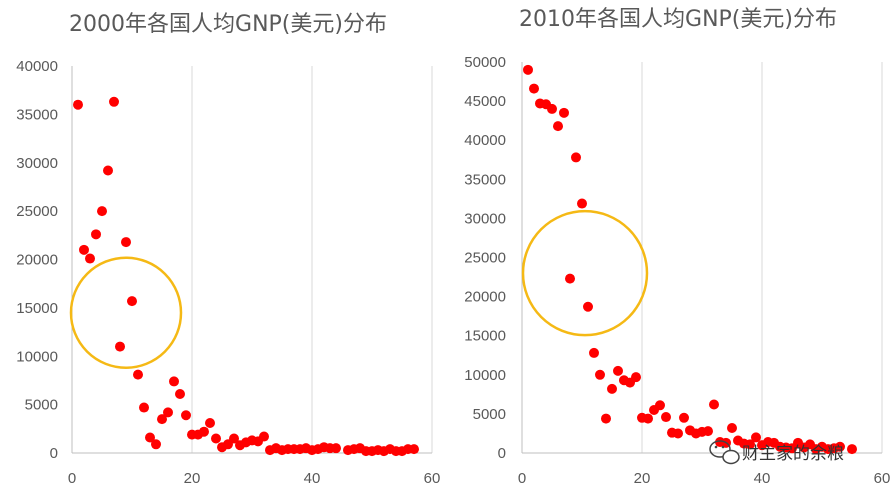  What do you see at coordinates (724, 452) in the screenshot?
I see `wechat-icon` at bounding box center [724, 452].